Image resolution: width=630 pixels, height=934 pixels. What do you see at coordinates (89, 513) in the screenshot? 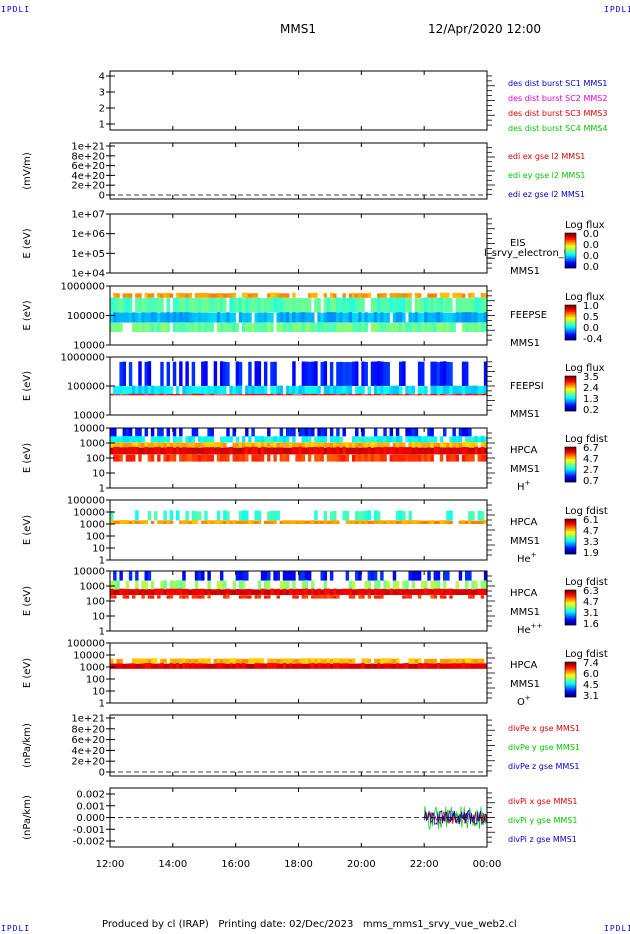
I see `panel-7-ytick-label: 10000` at bounding box center [89, 513].